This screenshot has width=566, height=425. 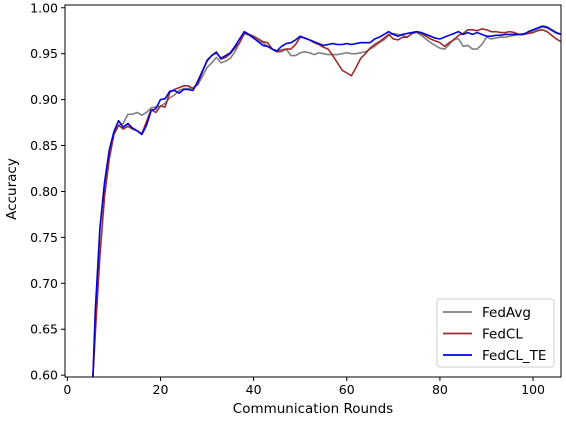 What do you see at coordinates (44, 237) in the screenshot?
I see `y-tick-label: 0.75` at bounding box center [44, 237].